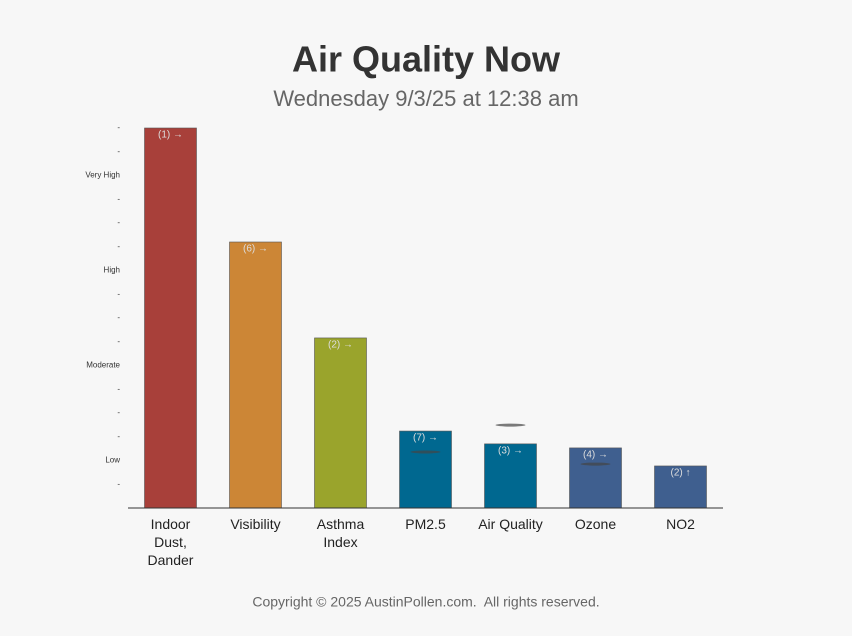 This screenshot has width=852, height=636. I want to click on chart-title: Air Quality Now, so click(426, 59).